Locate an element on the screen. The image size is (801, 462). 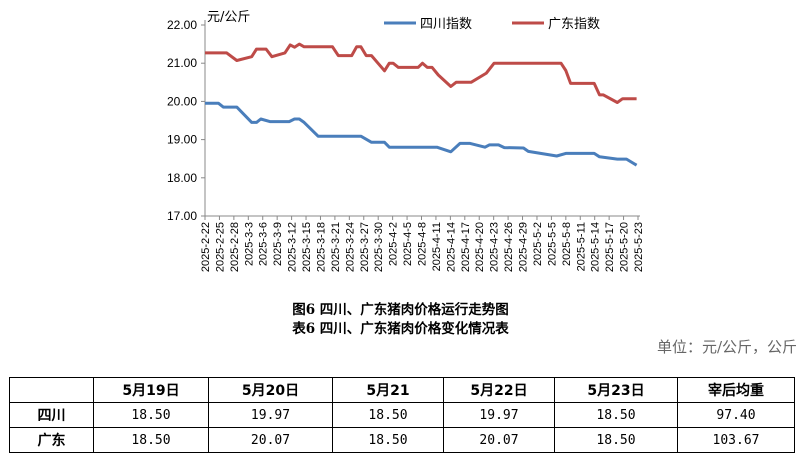
x-tick-label: 2025-4-8 is located at coordinates (423, 244).